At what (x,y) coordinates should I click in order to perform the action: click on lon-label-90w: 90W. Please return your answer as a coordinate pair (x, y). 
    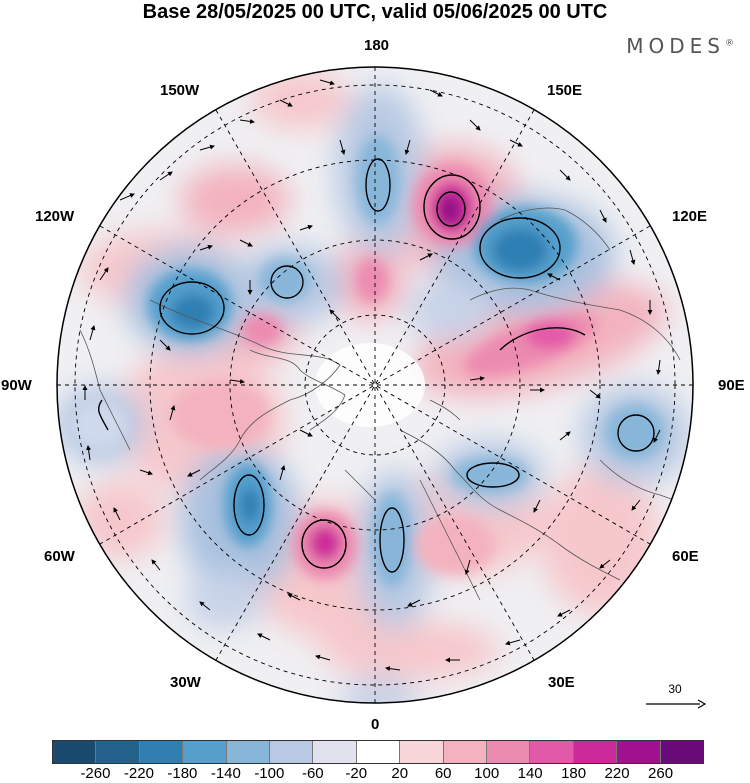
    Looking at the image, I should click on (16, 385).